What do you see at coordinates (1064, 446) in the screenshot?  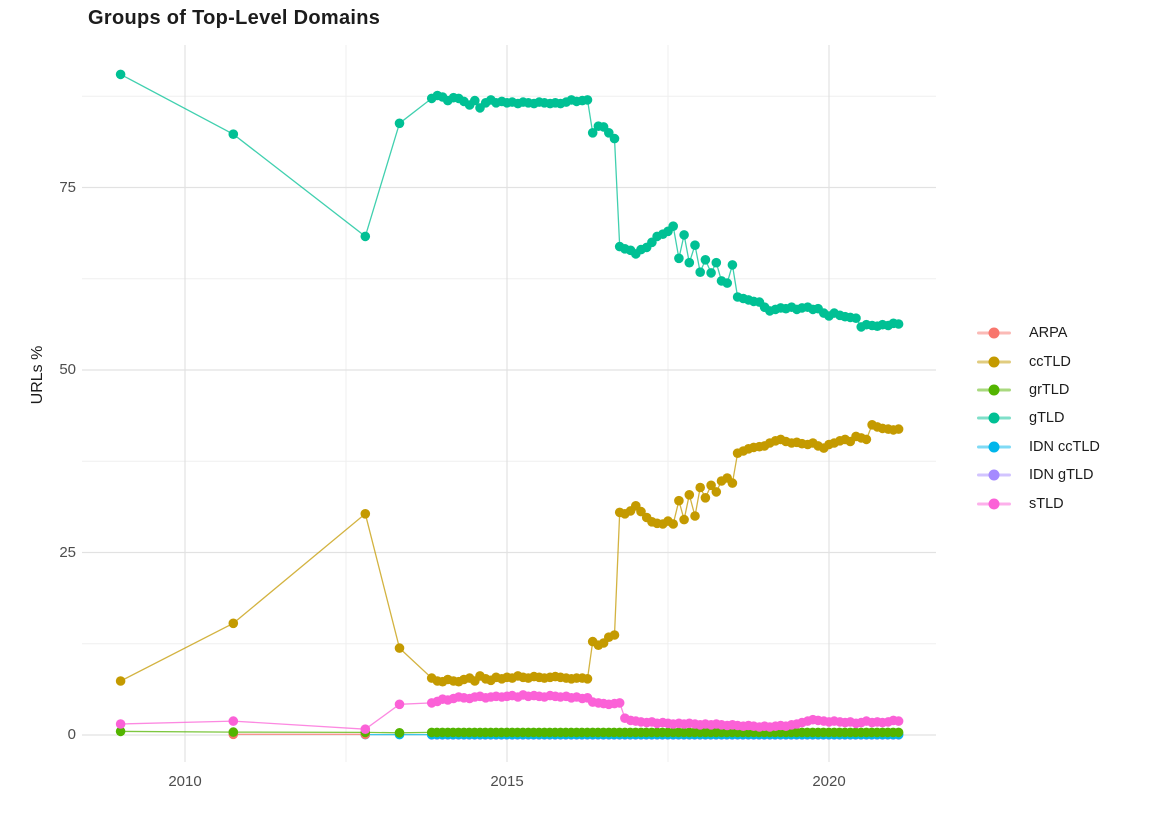 I see `legend-label: IDN ccTLD` at bounding box center [1064, 446].